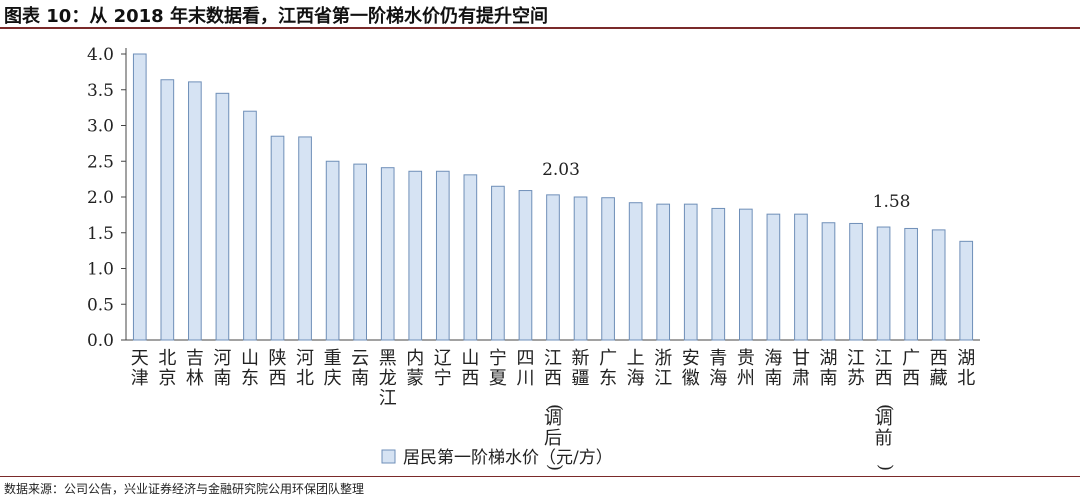 The image size is (1080, 497). Describe the element at coordinates (636, 368) in the screenshot. I see `category-label: 上海` at that location.